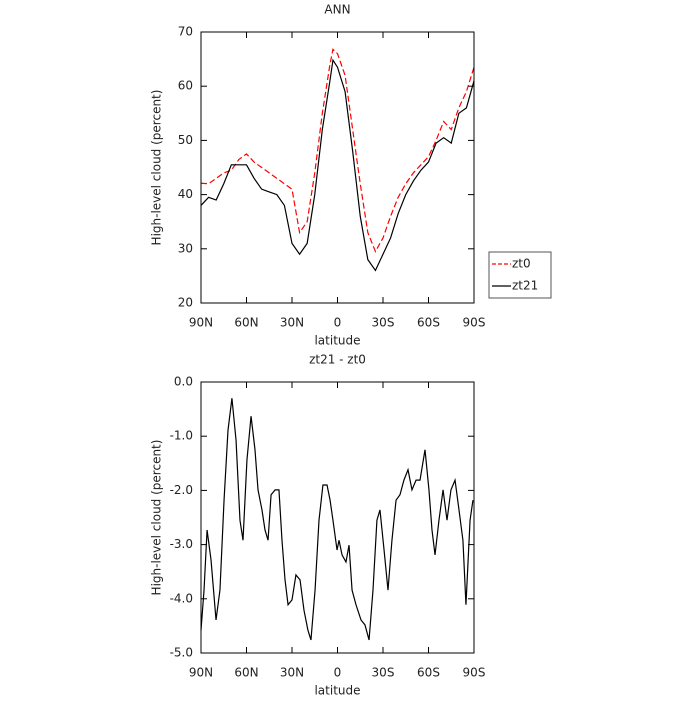  What do you see at coordinates (521, 264) in the screenshot?
I see `legend-label: zt0` at bounding box center [521, 264].